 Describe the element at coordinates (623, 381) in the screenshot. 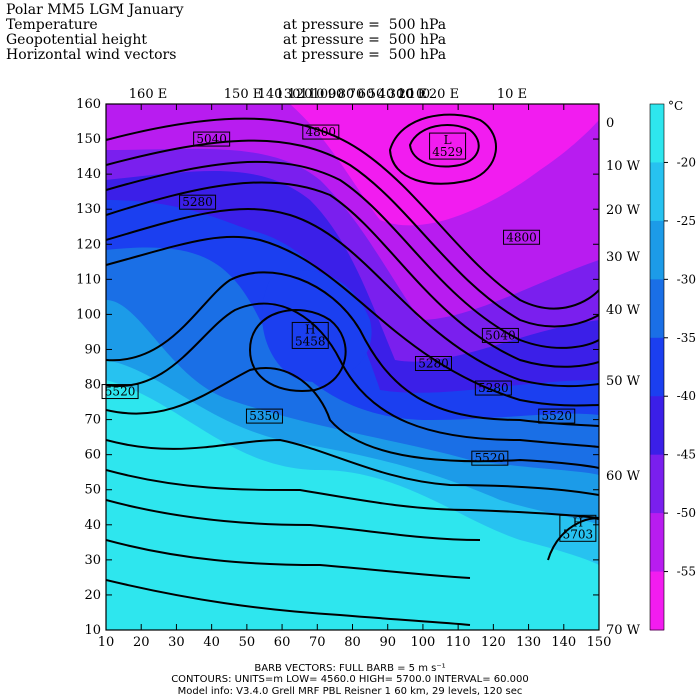

I see `right-lon-label: 50 W` at that location.